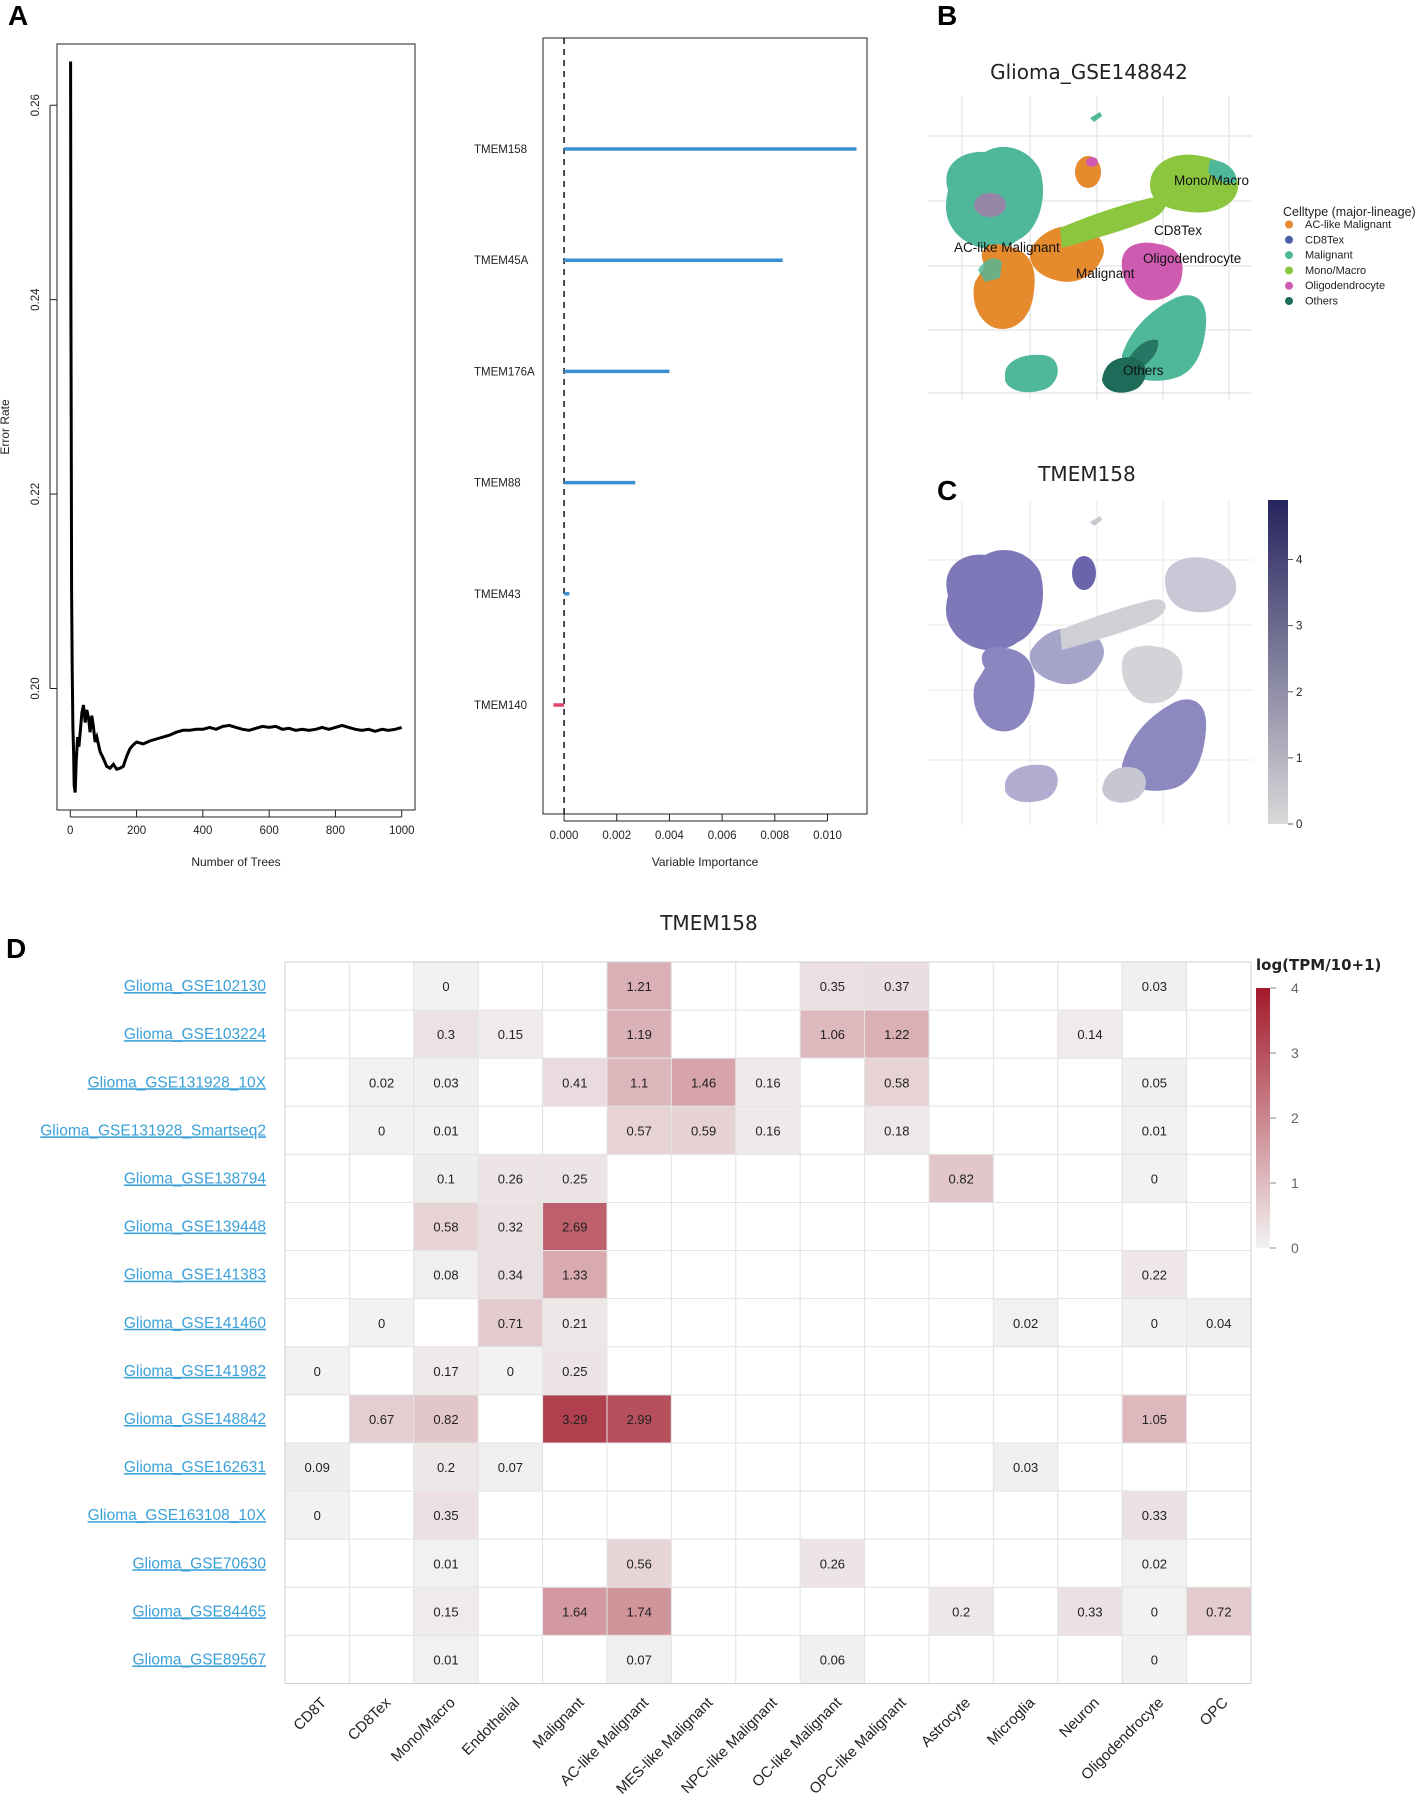 This screenshot has height=1803, width=1417. What do you see at coordinates (445, 1275) in the screenshot?
I see `heatmap-cell-value: 0.08` at bounding box center [445, 1275].